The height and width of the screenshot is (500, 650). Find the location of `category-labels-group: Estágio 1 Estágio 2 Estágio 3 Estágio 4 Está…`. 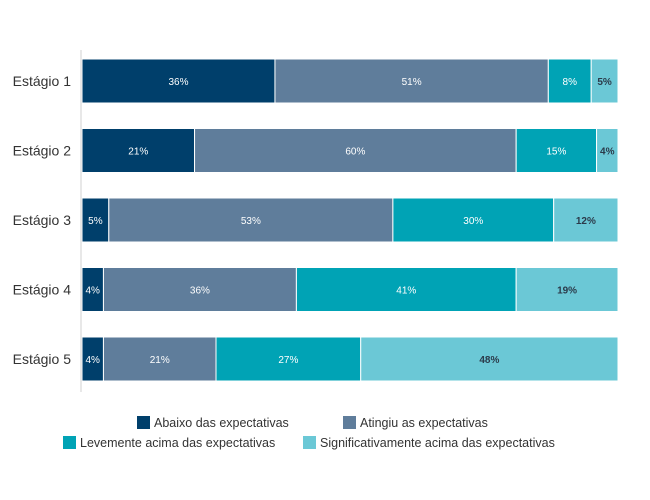

category-labels-group: Estágio 1 Estágio 2 Estágio 3 Estágio 4 Está… is located at coordinates (42, 220).